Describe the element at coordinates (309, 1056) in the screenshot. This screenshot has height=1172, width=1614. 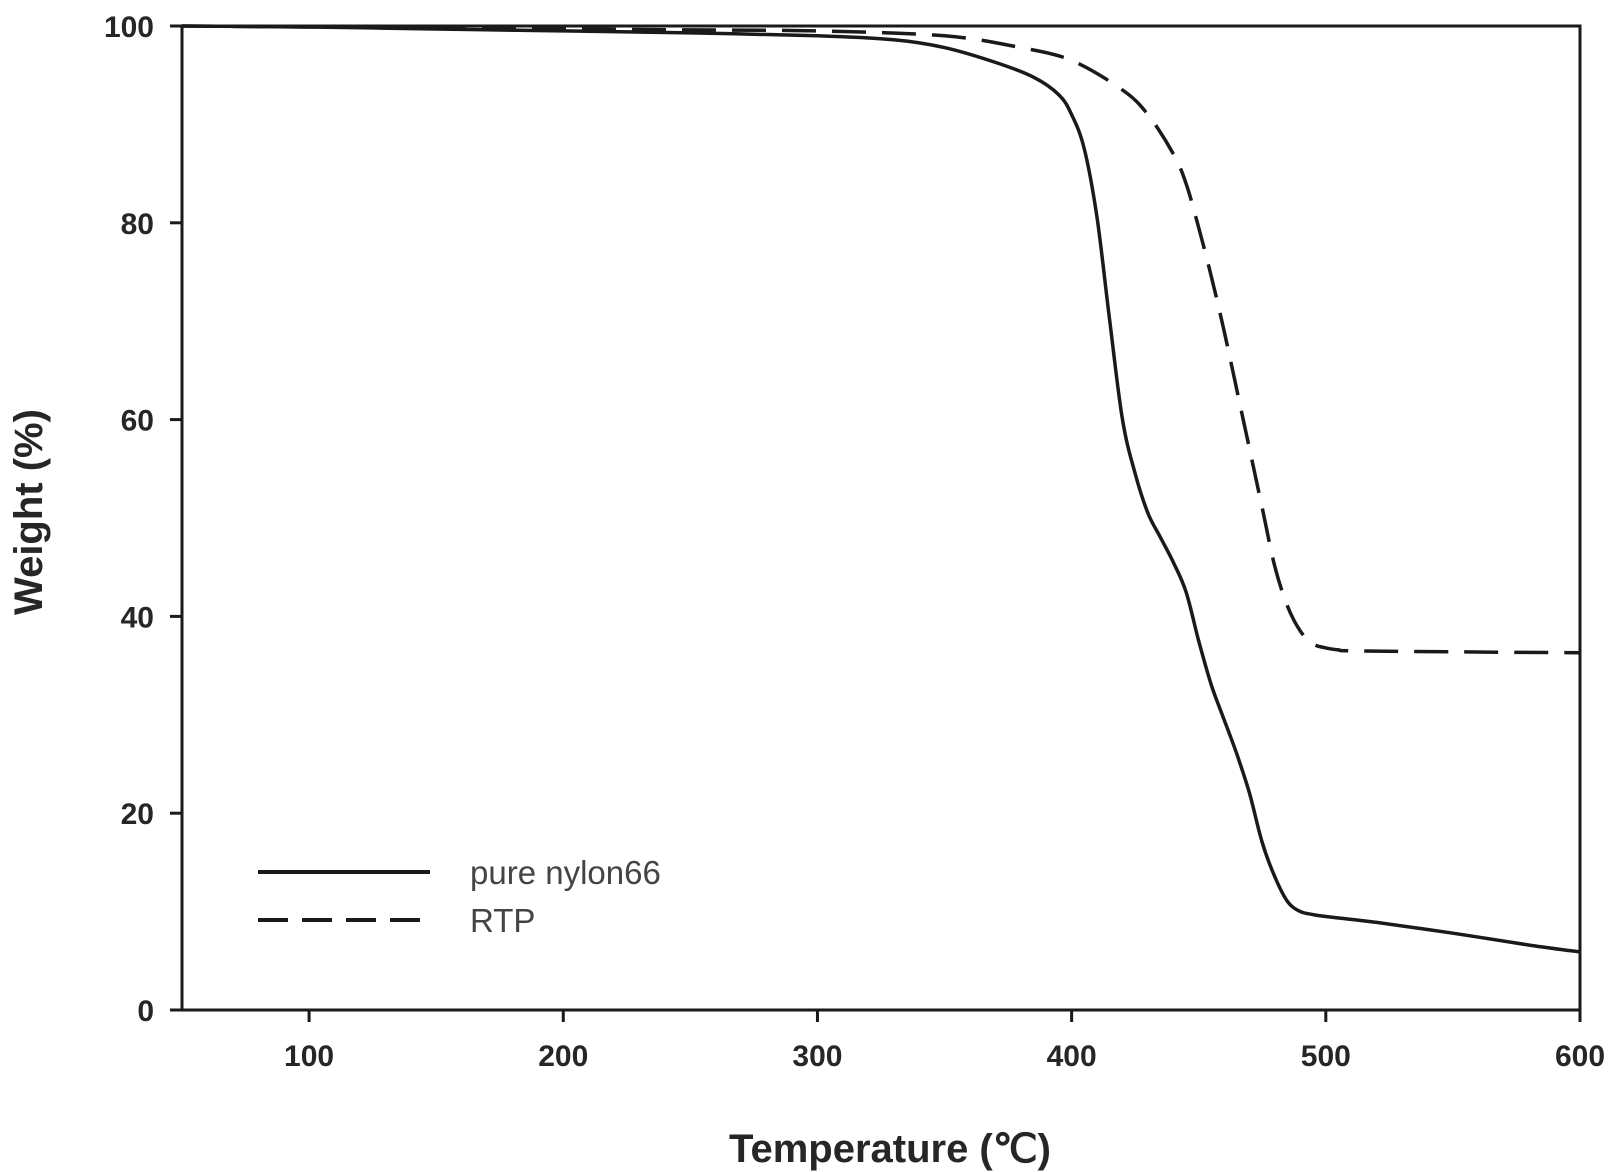
I see `x-tick-label-100: 100` at that location.